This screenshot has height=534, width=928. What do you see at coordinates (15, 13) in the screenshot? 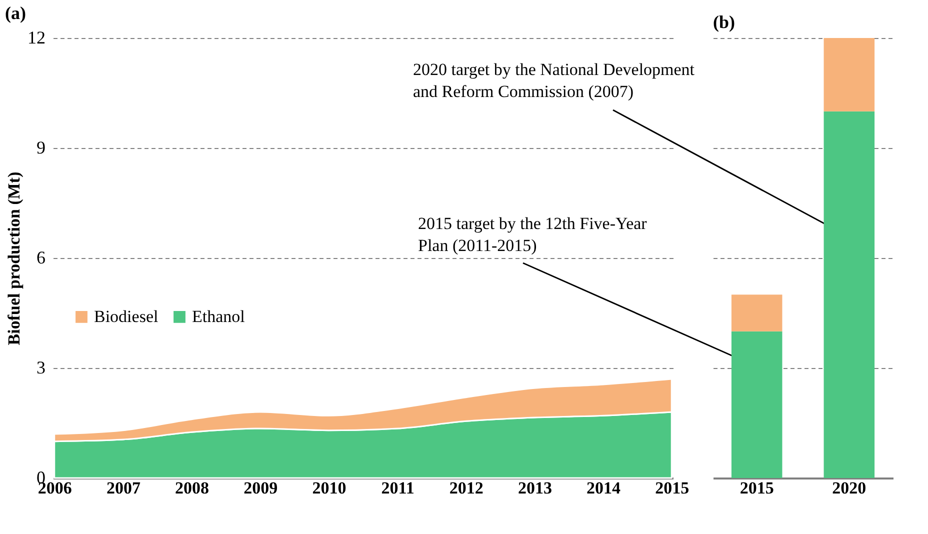
I see `chart-title: (a)` at bounding box center [15, 13].